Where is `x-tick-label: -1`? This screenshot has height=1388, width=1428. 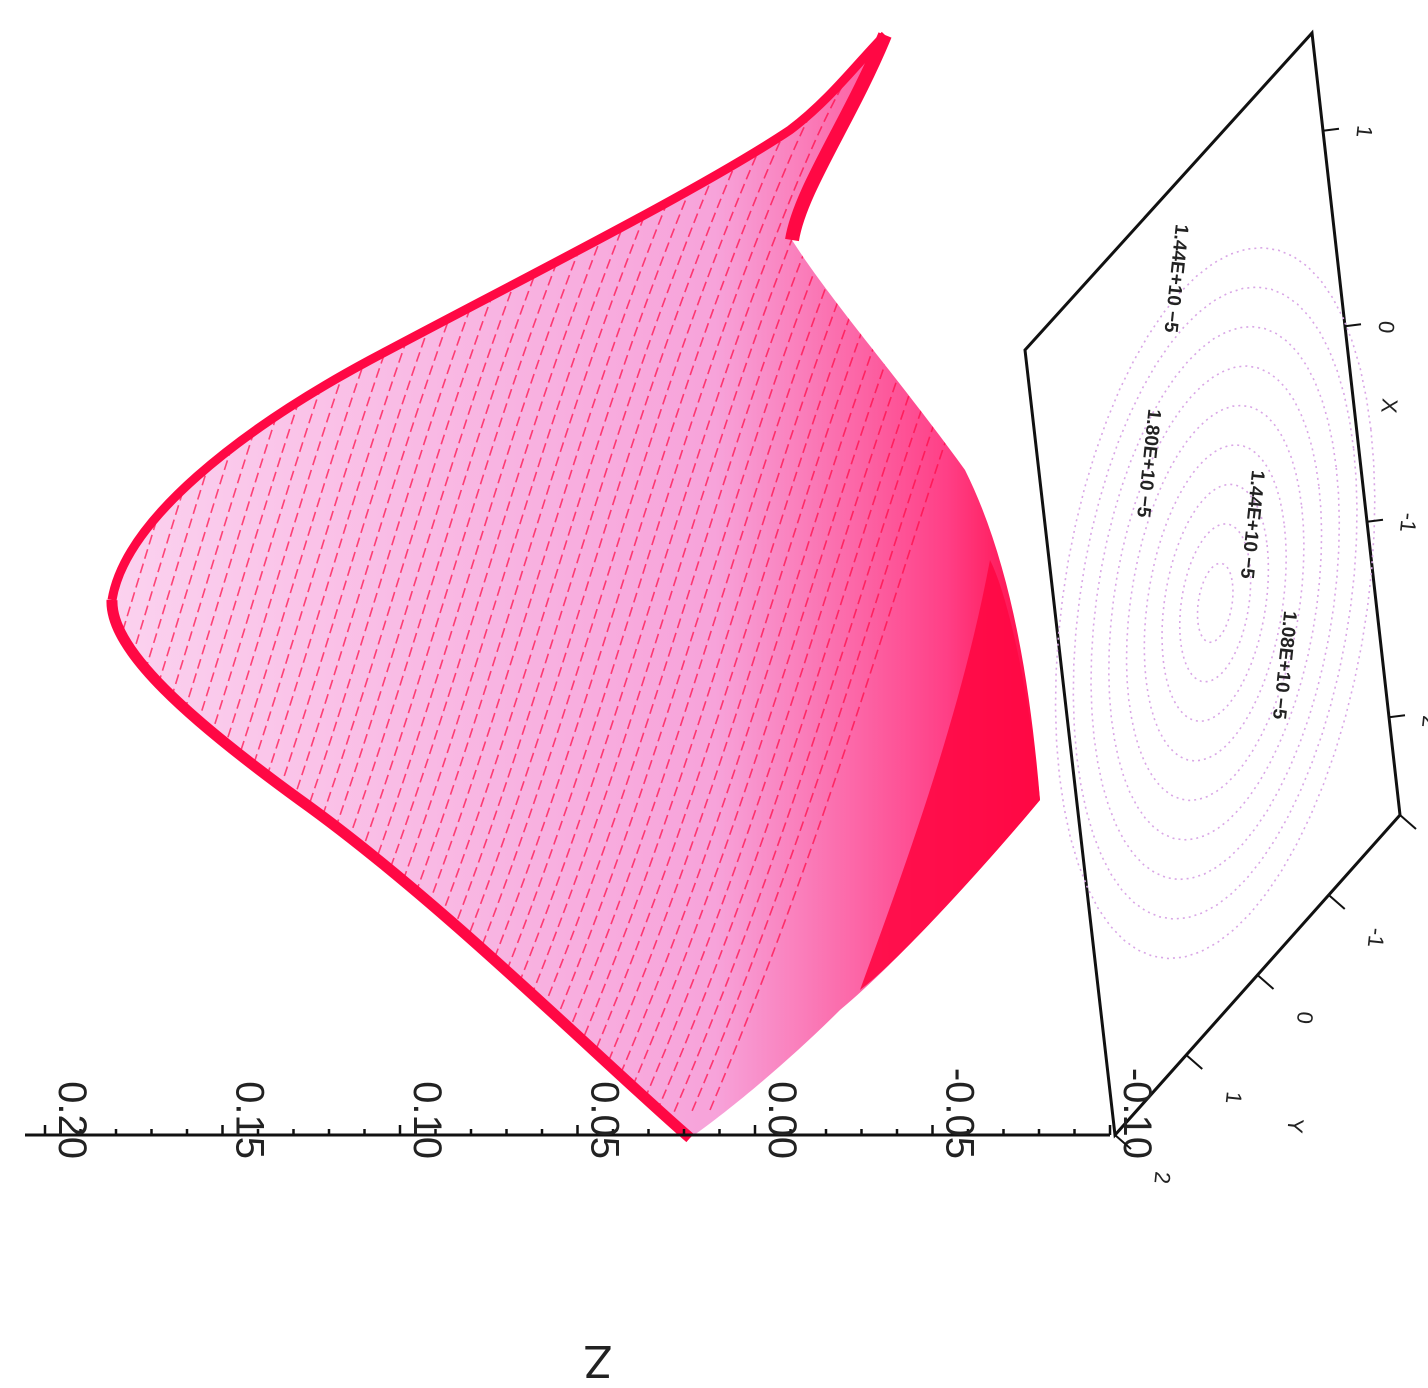
x-tick-label: -1 is located at coordinates (1408, 523).